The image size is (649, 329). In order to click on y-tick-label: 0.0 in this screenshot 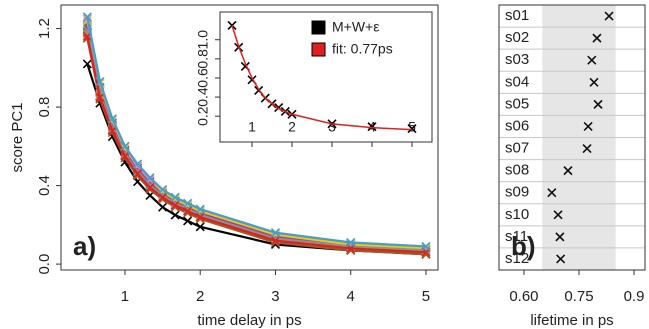, I will do `click(44, 264)`.